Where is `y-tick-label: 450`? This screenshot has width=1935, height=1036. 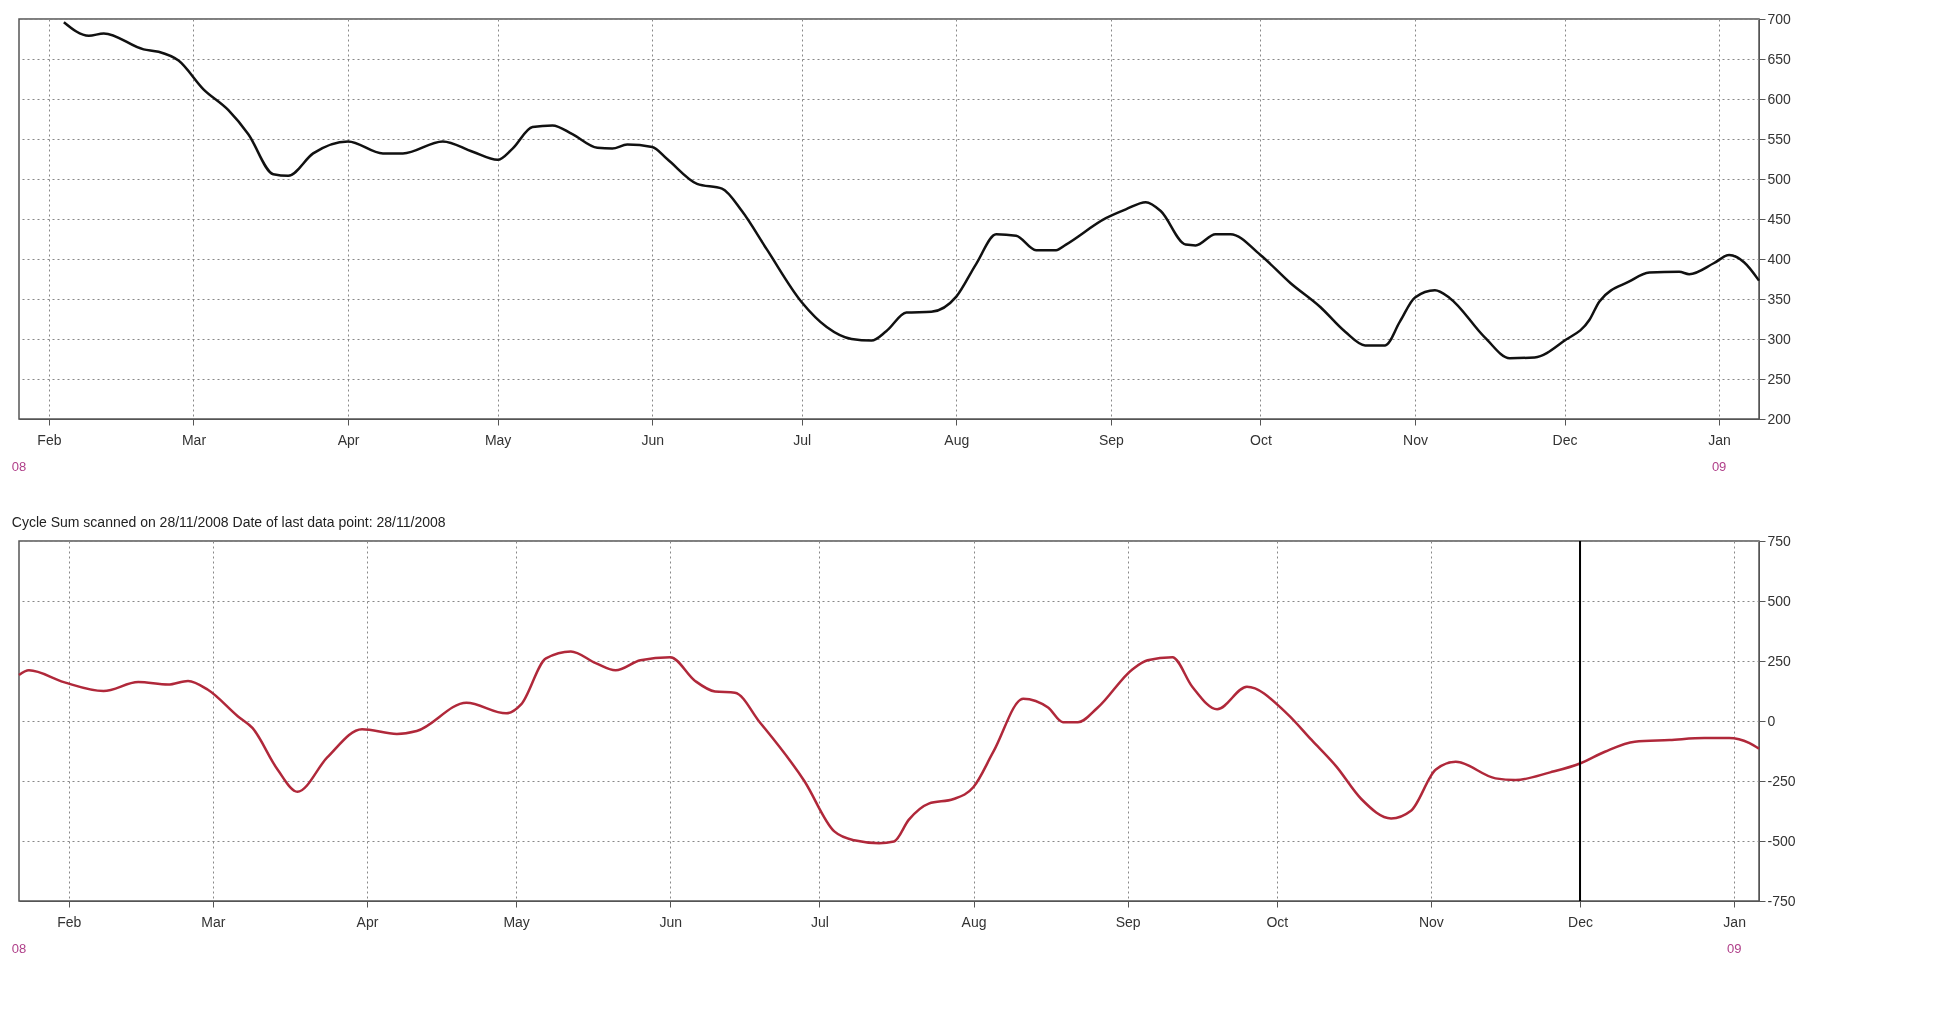 y-tick-label: 450 is located at coordinates (1779, 218).